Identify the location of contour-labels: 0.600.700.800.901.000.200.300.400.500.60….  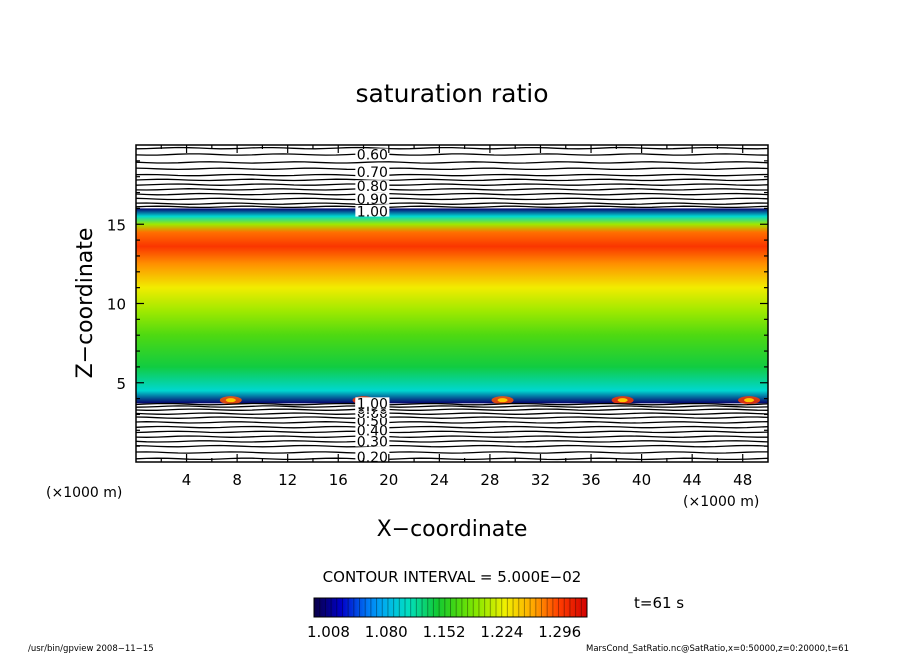
(372, 307).